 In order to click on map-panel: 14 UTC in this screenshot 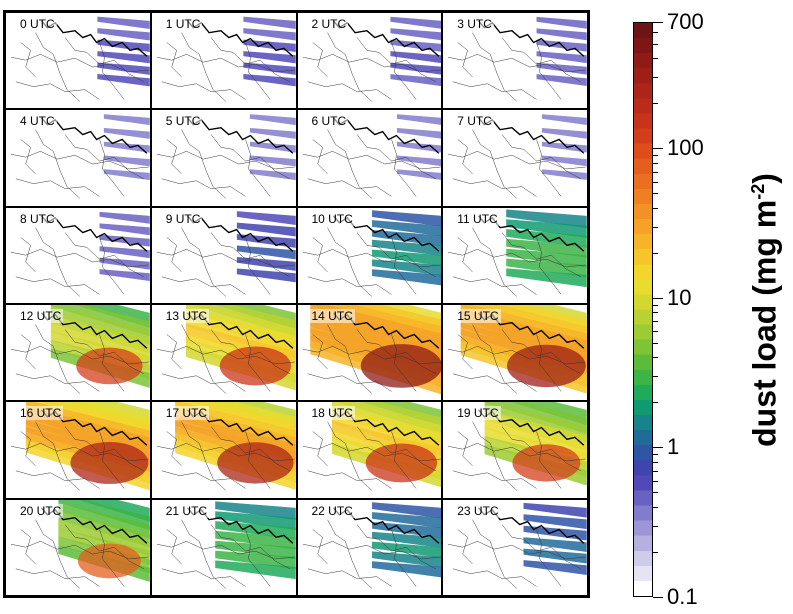, I will do `click(369, 353)`.